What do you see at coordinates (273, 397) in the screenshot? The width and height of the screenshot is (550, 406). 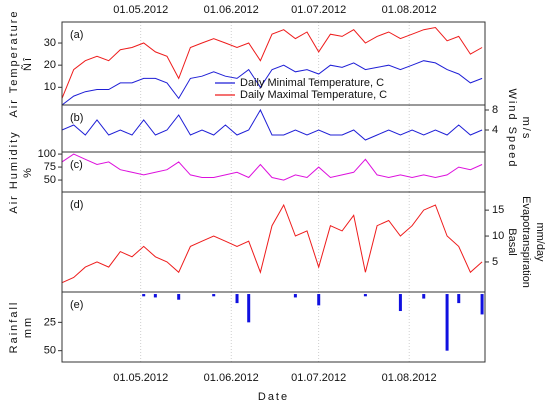 I see `x-axis-label: Date` at bounding box center [273, 397].